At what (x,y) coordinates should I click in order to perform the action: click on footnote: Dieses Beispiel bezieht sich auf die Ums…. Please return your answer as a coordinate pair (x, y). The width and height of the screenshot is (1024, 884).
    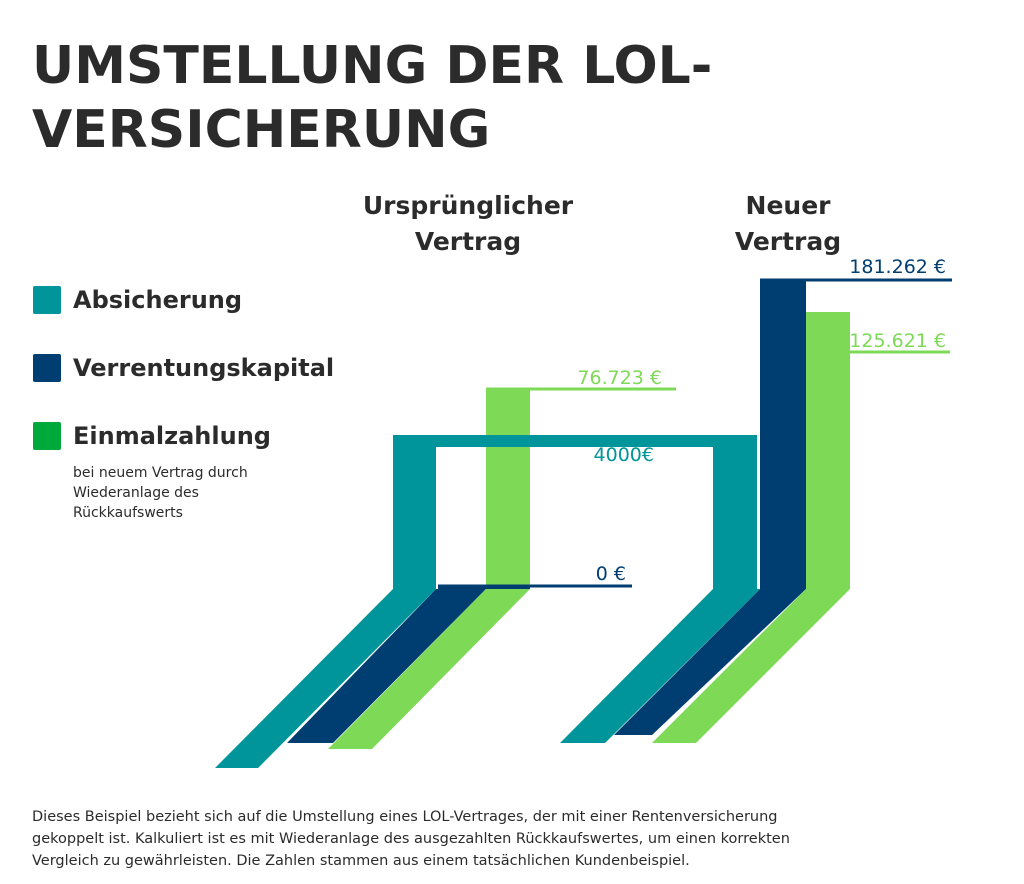
    Looking at the image, I should click on (411, 839).